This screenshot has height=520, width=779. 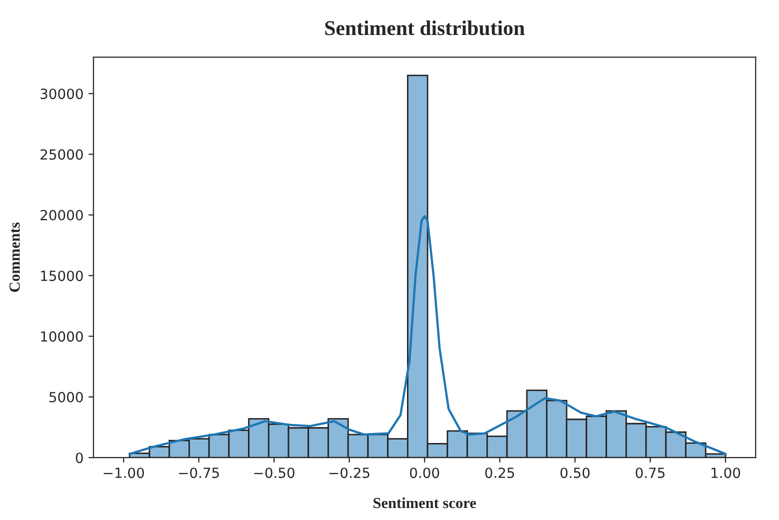 I want to click on x-axis-title: Sentiment score, so click(x=425, y=502).